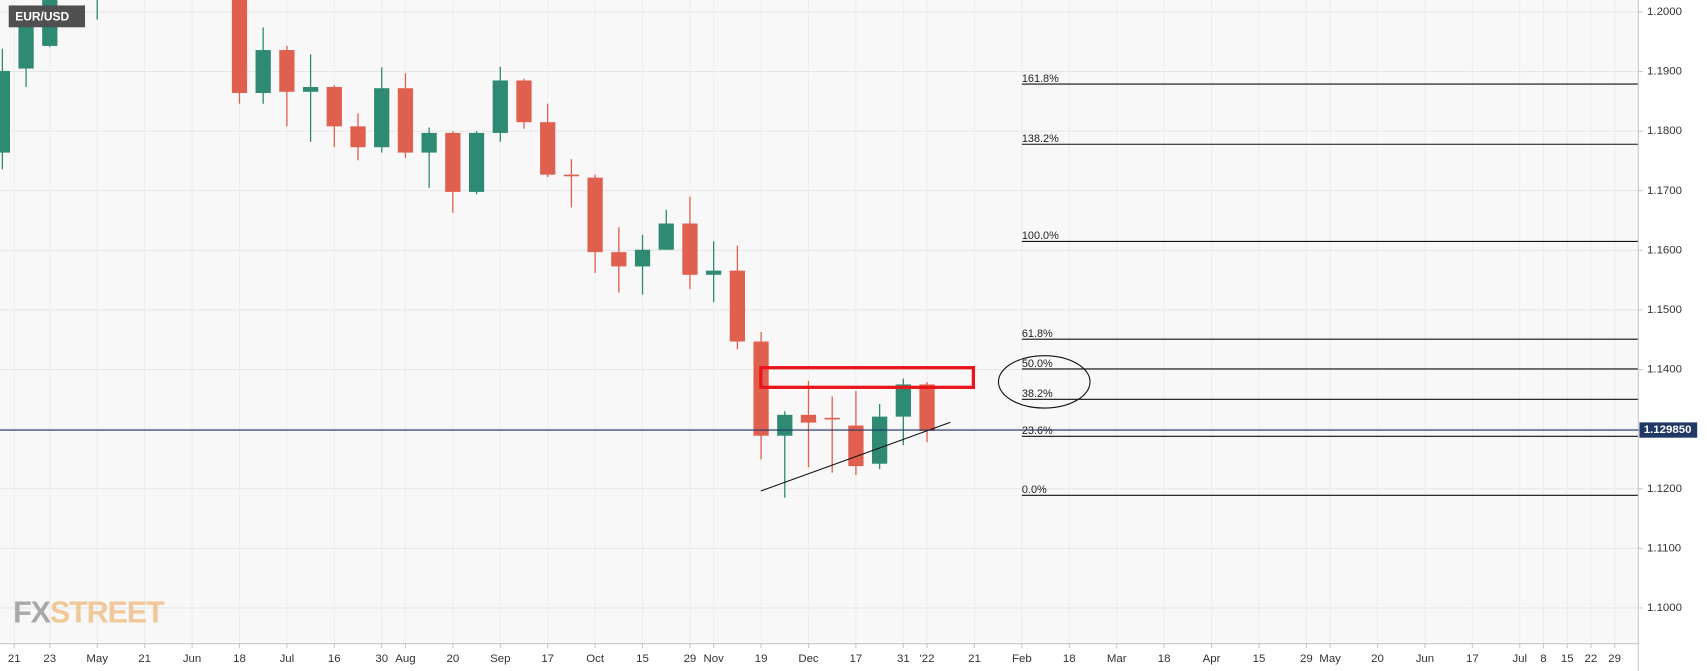  I want to click on resistance-box, so click(867, 377).